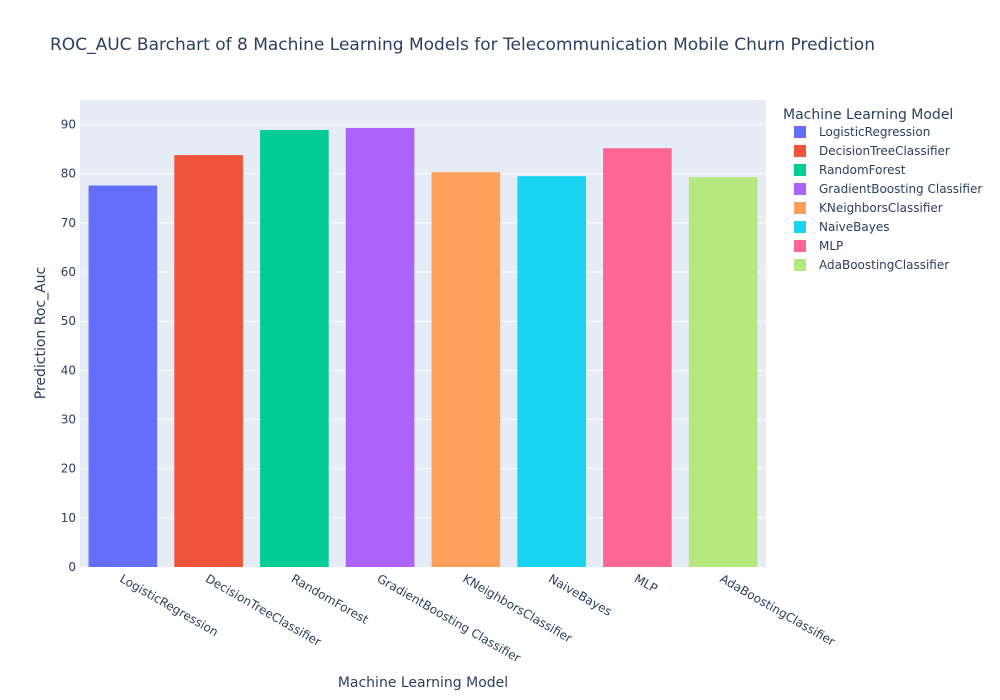  Describe the element at coordinates (874, 132) in the screenshot. I see `legend-item-label: LogisticRegression` at that location.